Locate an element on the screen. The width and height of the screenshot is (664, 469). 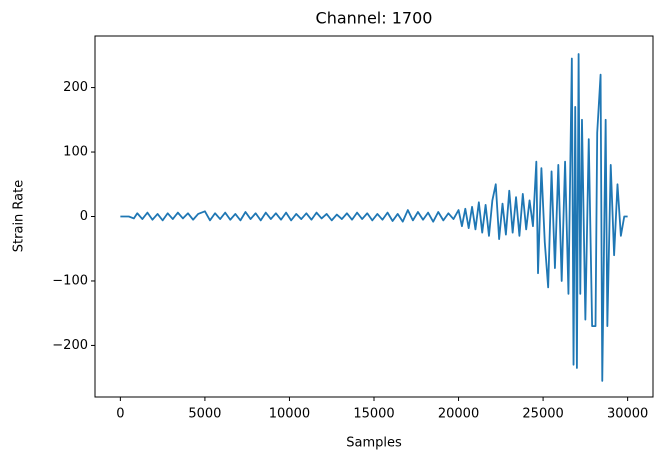
x-tick-label: 10000 is located at coordinates (289, 414).